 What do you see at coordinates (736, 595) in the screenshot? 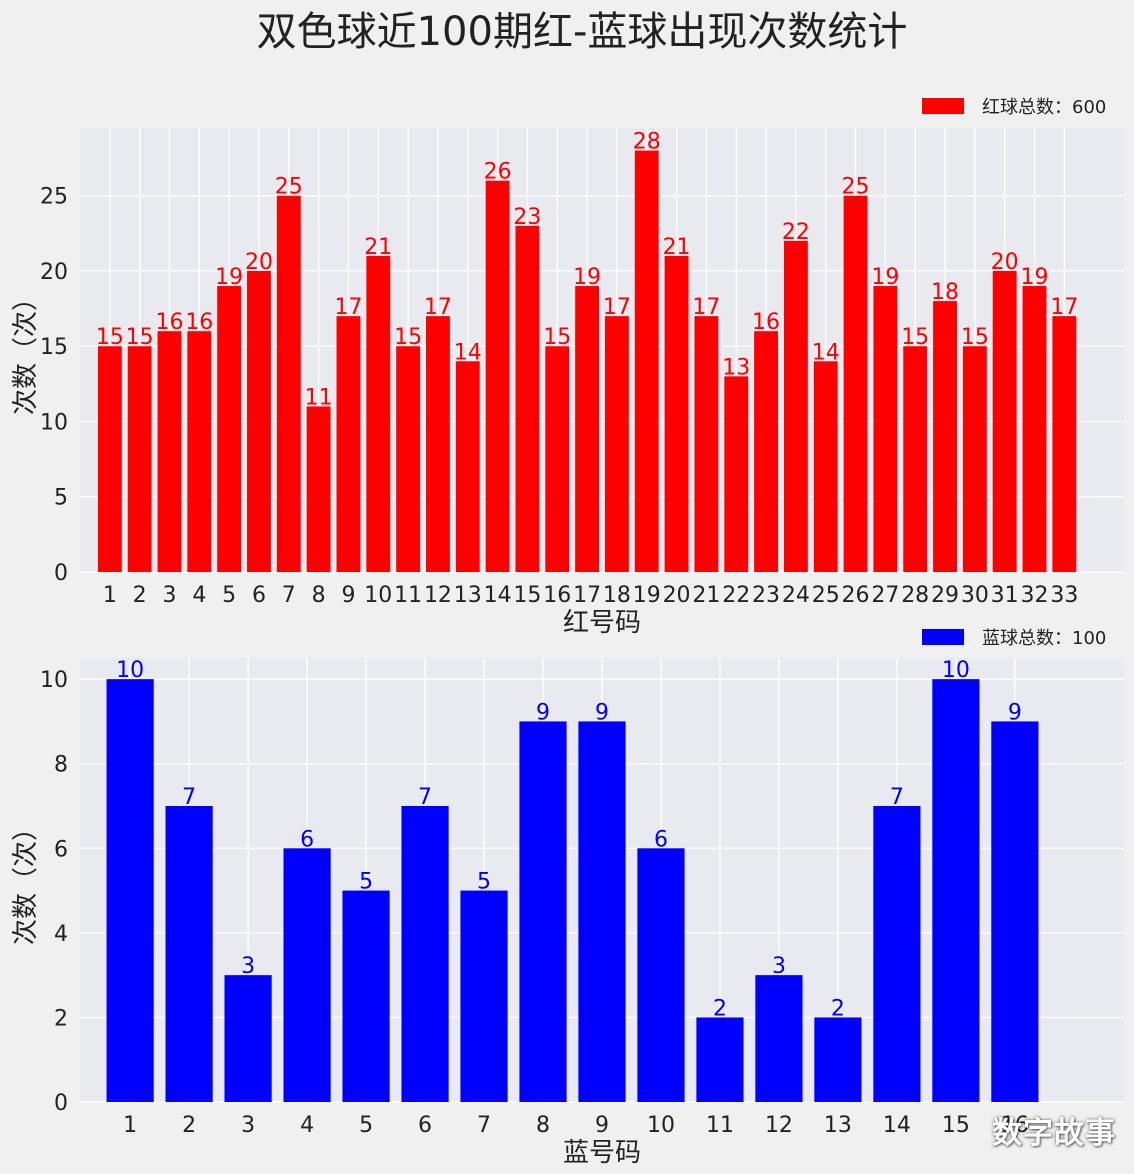
I see `x-tick-label: 22` at bounding box center [736, 595].